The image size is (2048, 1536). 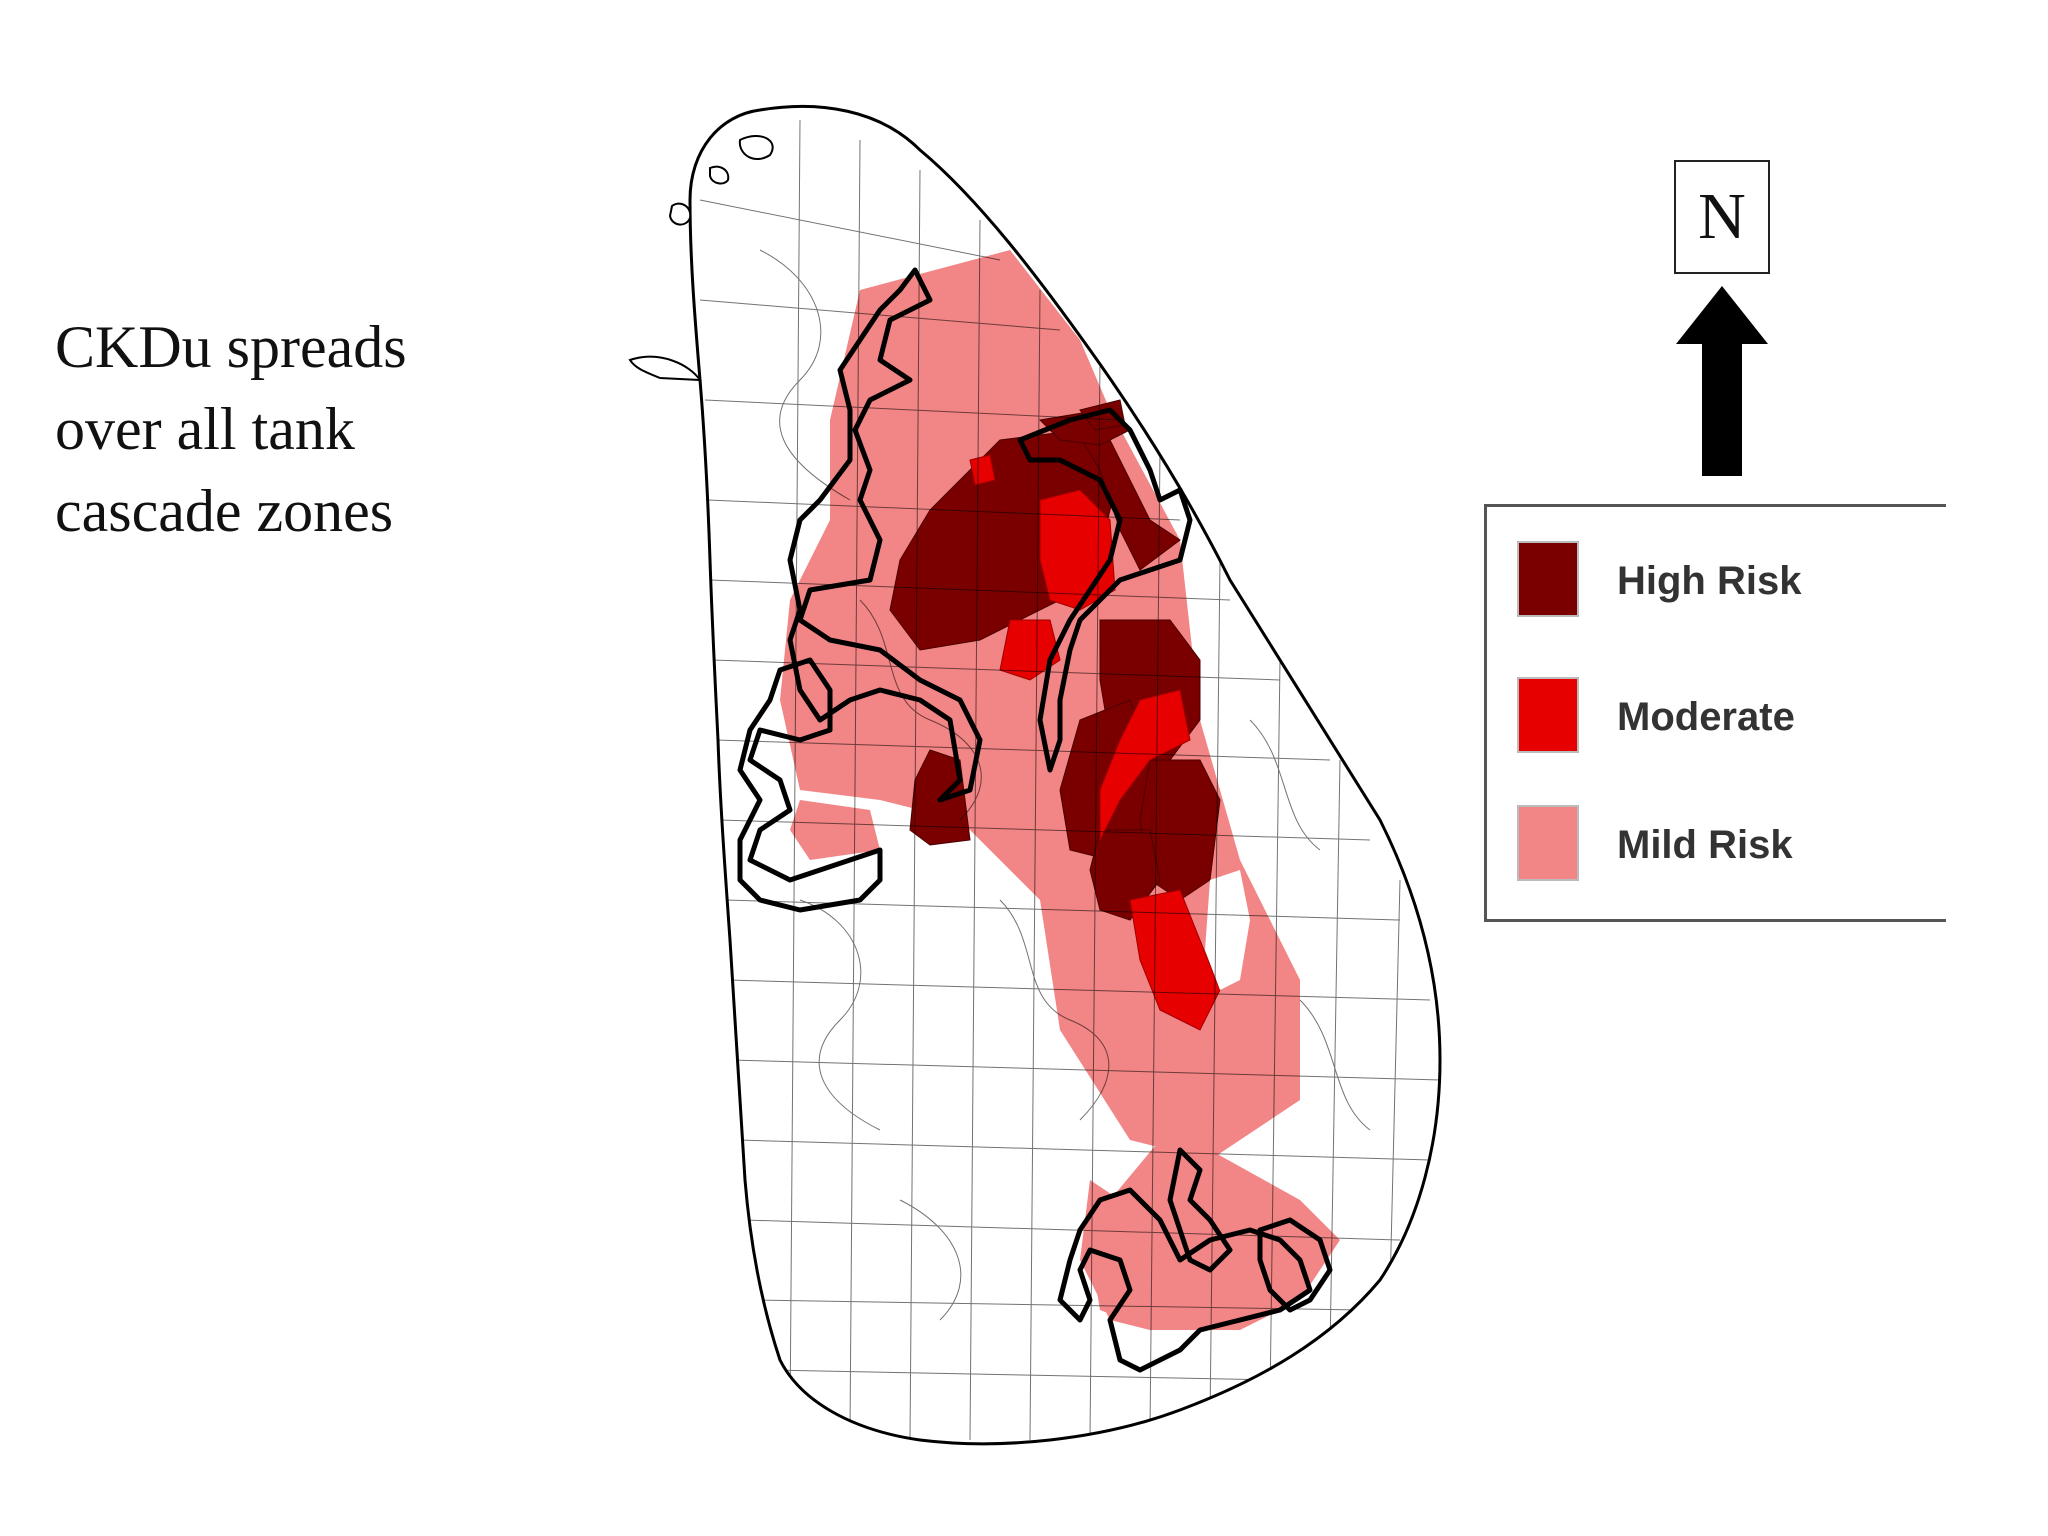 What do you see at coordinates (1705, 845) in the screenshot?
I see `legend-label-mild-risk: Mild Risk` at bounding box center [1705, 845].